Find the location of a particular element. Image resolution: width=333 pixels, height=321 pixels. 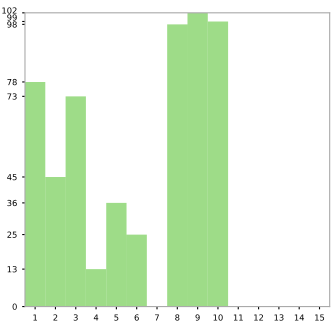

x-tick-label: 10 is located at coordinates (218, 317).